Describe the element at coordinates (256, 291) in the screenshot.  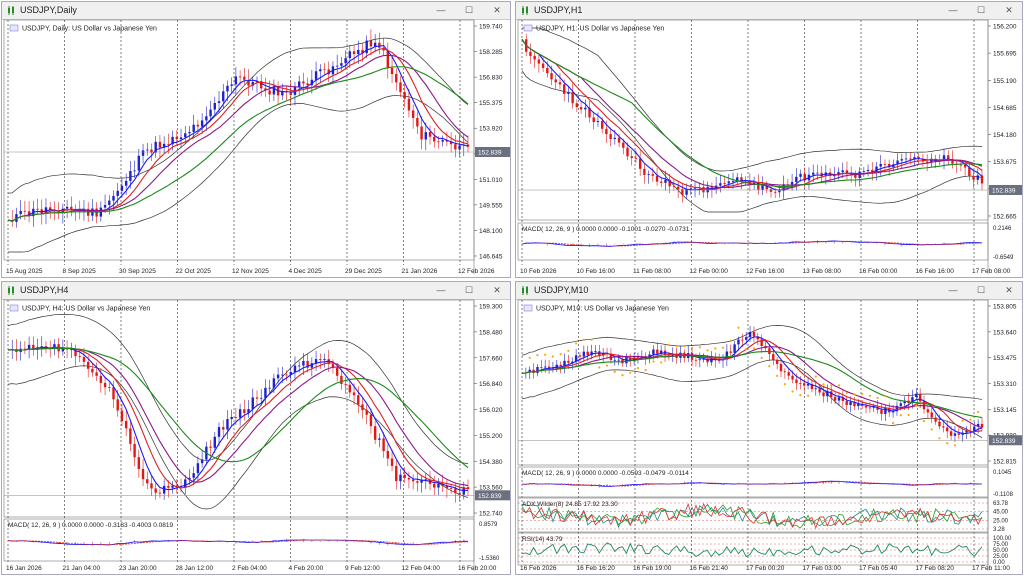
I see `window-titlebar: USDJPY,H4 — ☐ ✕` at that location.